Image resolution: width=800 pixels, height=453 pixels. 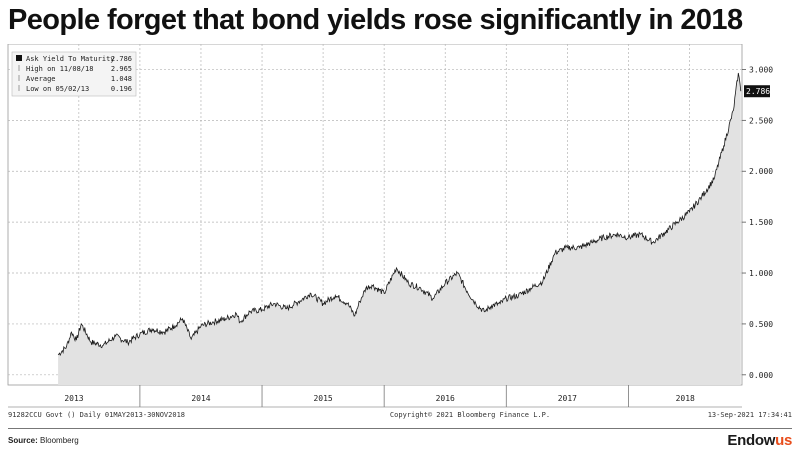 I want to click on year-label: 2014, so click(x=200, y=398).